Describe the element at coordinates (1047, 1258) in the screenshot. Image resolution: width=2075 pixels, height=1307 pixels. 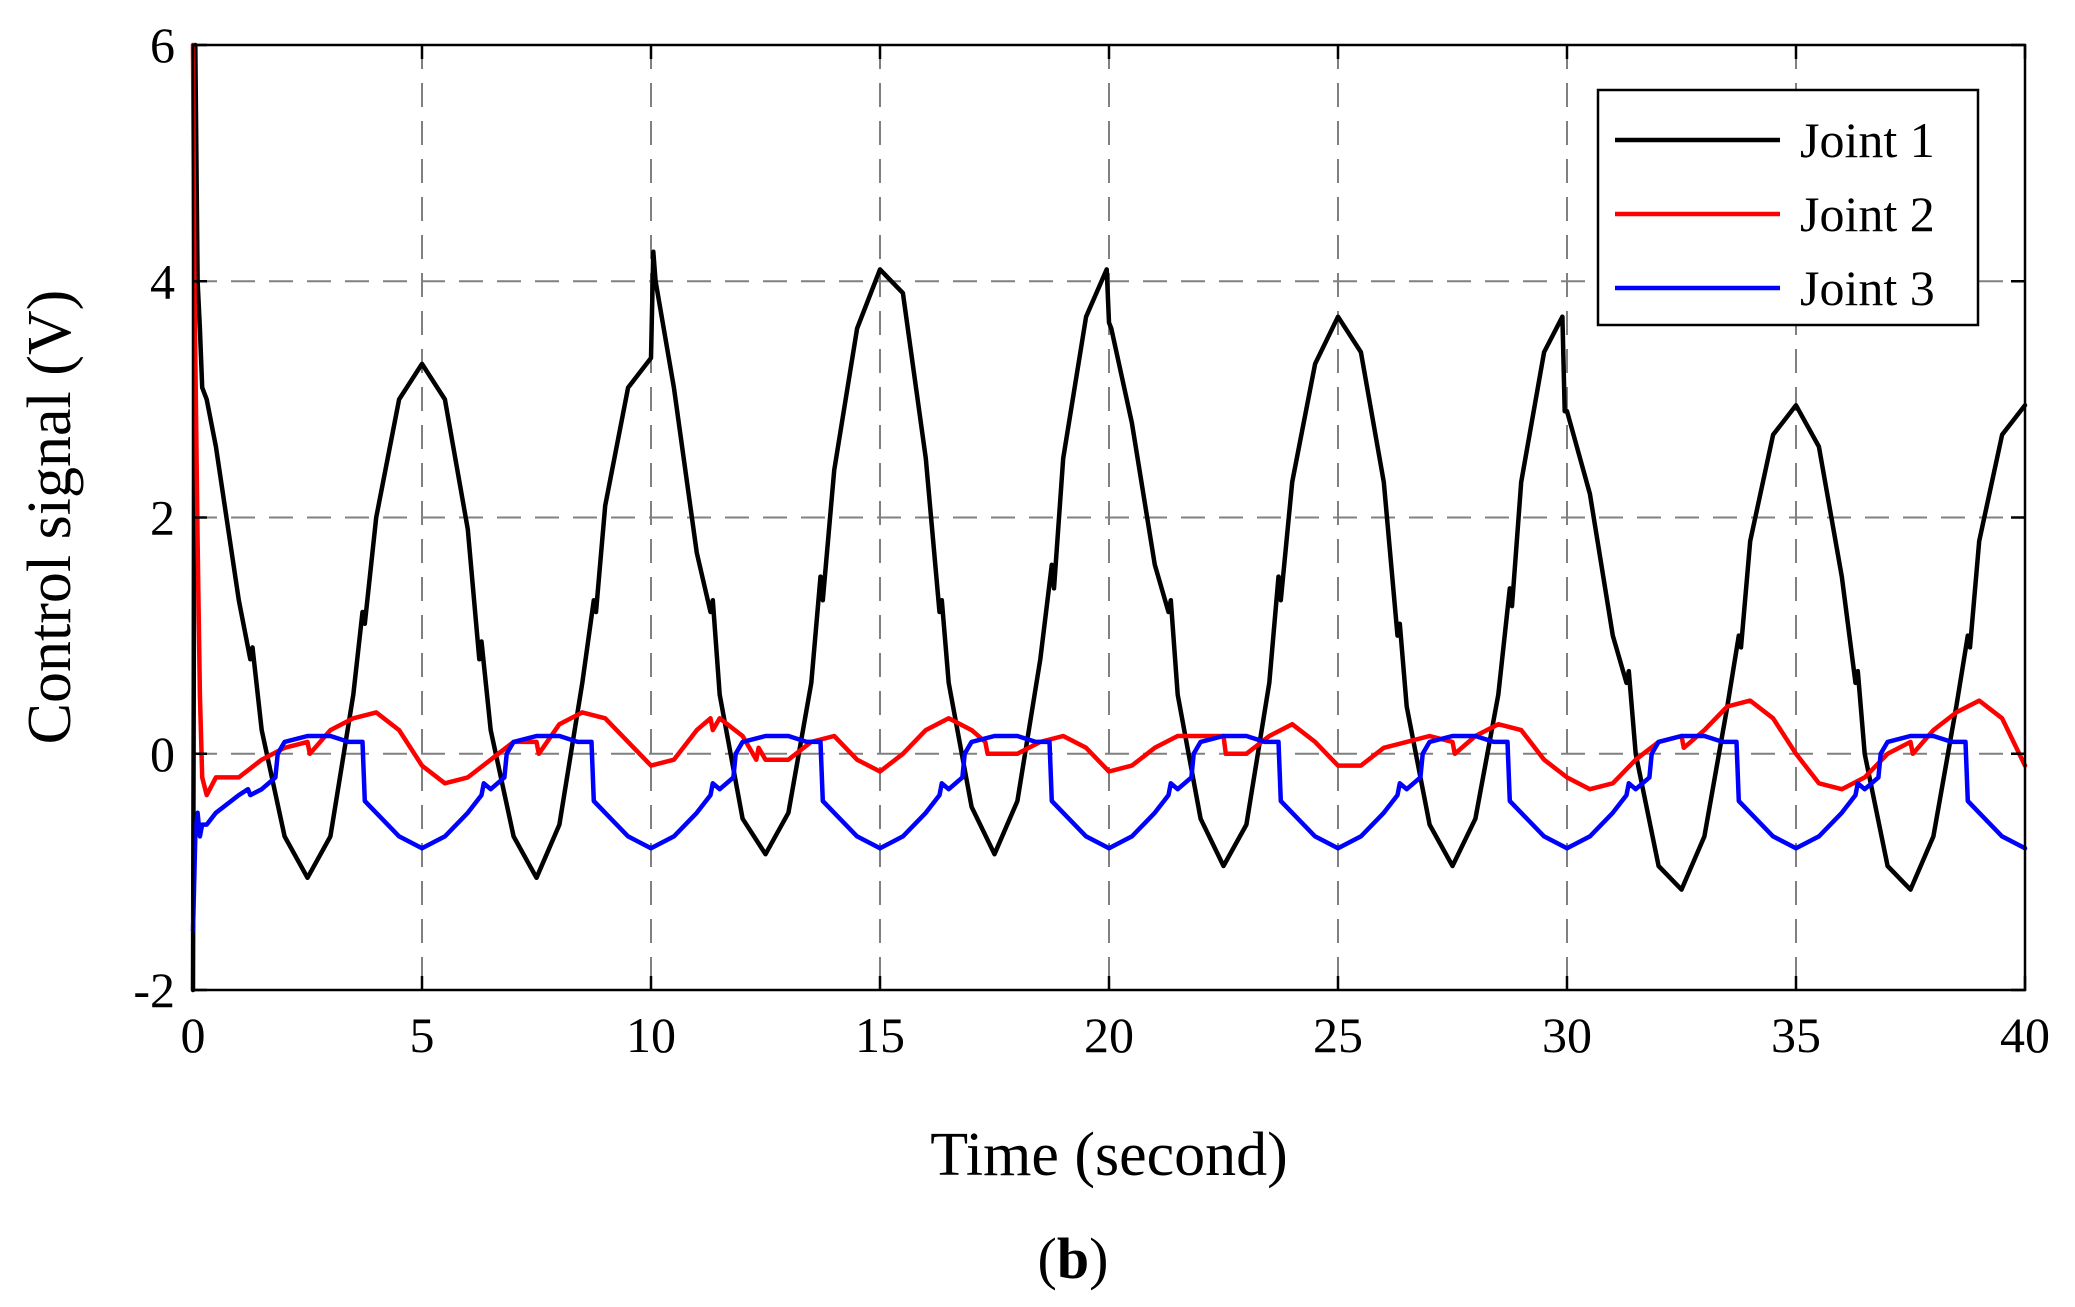
I see `caption-open: (` at that location.